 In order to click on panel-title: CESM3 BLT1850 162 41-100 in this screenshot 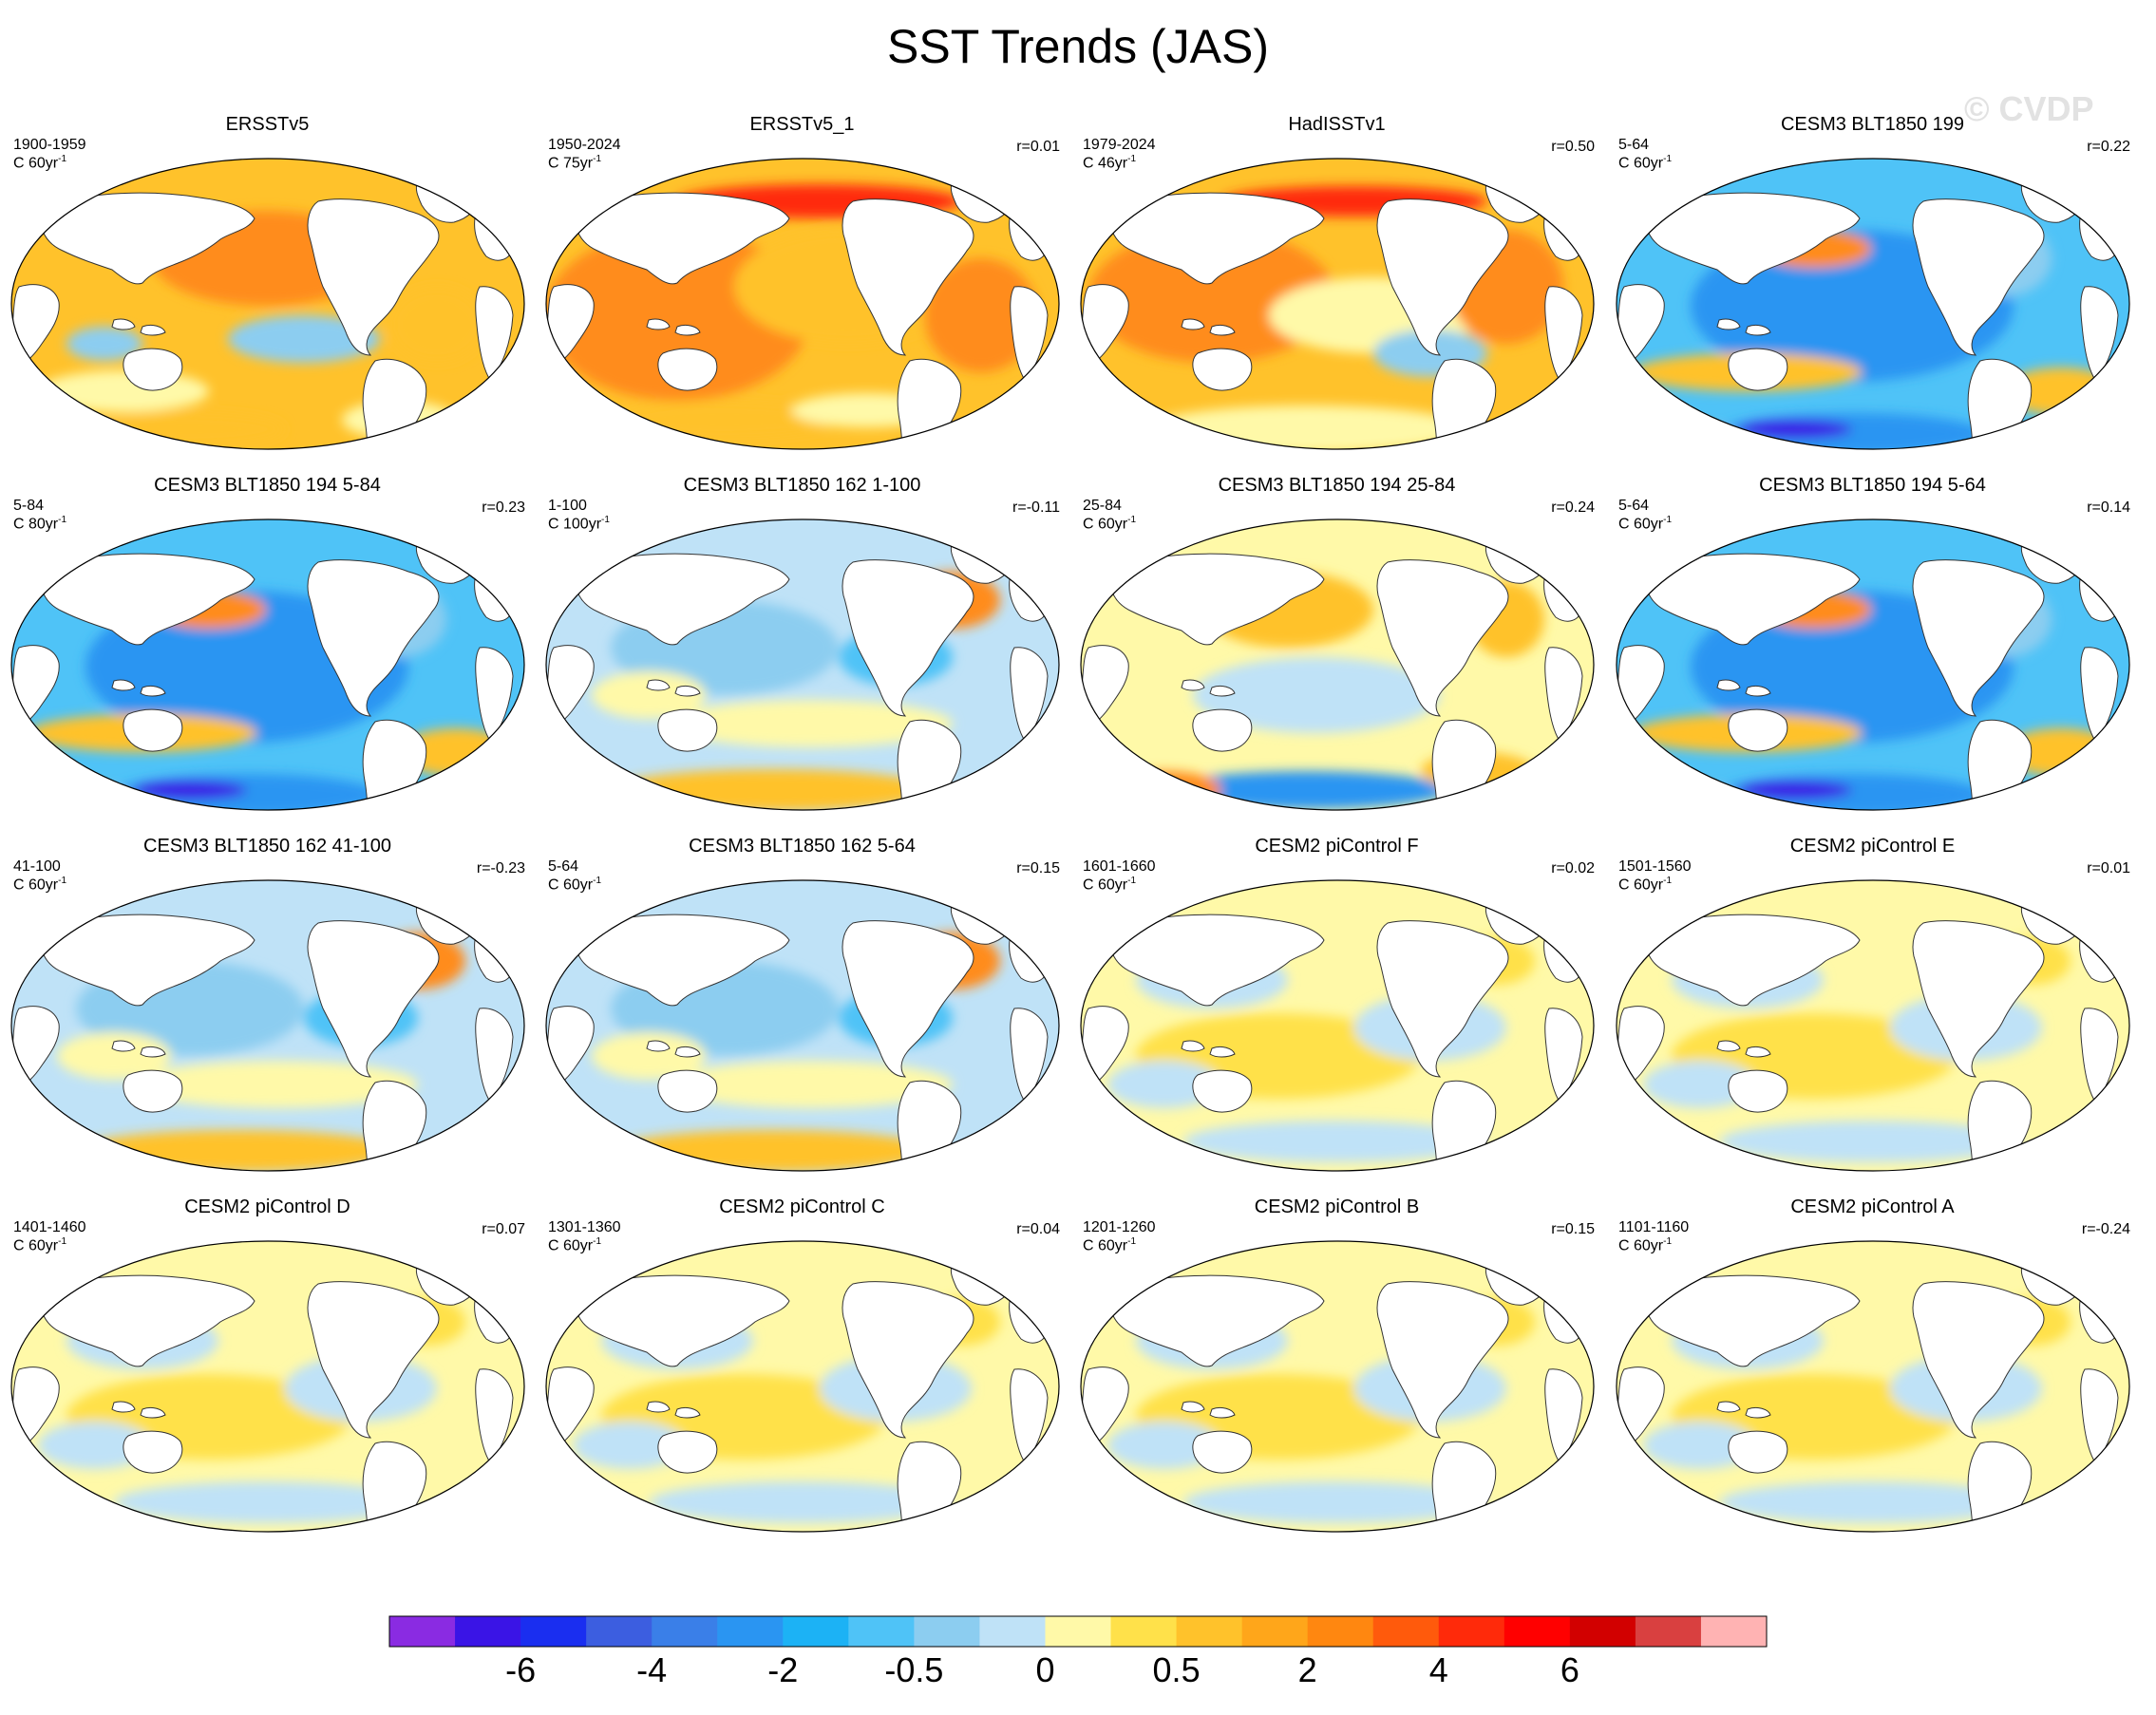, I will do `click(267, 846)`.